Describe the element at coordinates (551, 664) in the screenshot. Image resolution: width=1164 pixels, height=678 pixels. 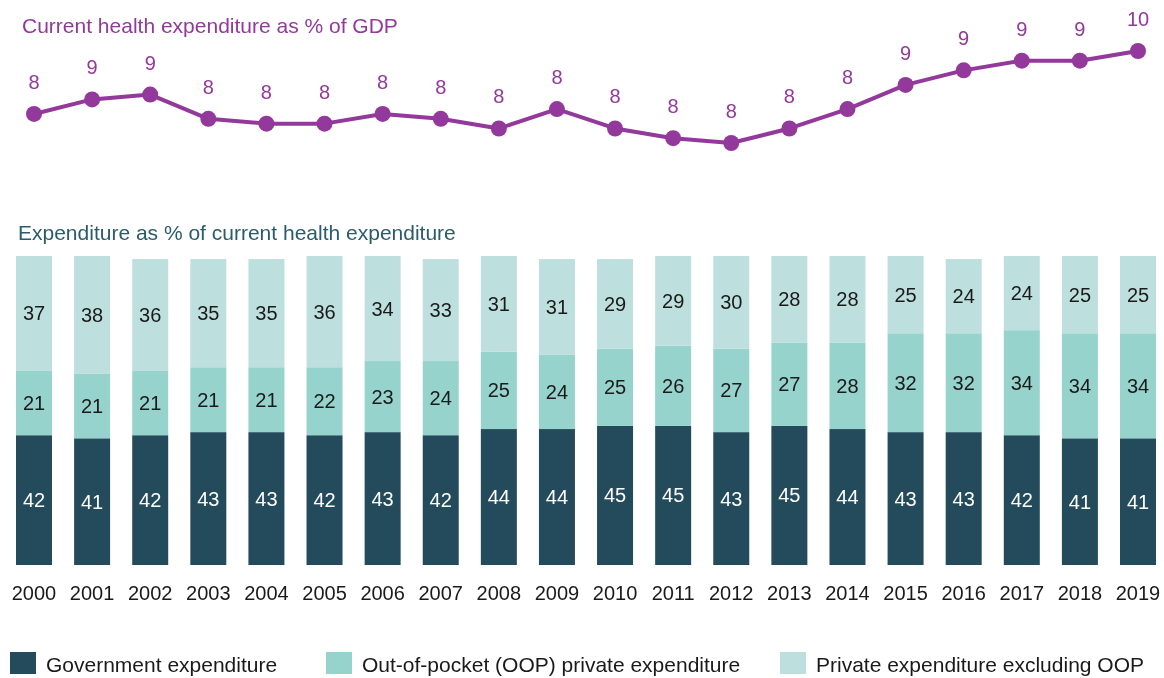
I see `legend-label: Out-of-pocket (OOP) private expenditure` at that location.